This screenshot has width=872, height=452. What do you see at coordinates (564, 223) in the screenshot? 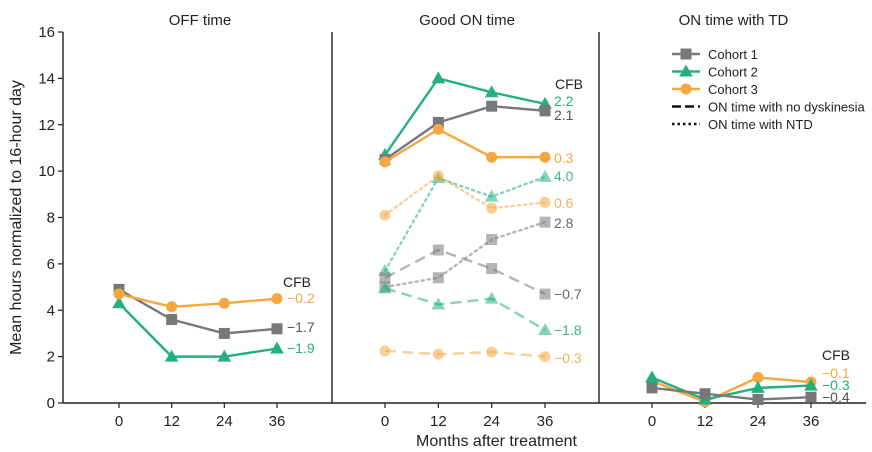
I see `cfb-value-good-on-time-cohort-1-dot: 2.8` at bounding box center [564, 223].